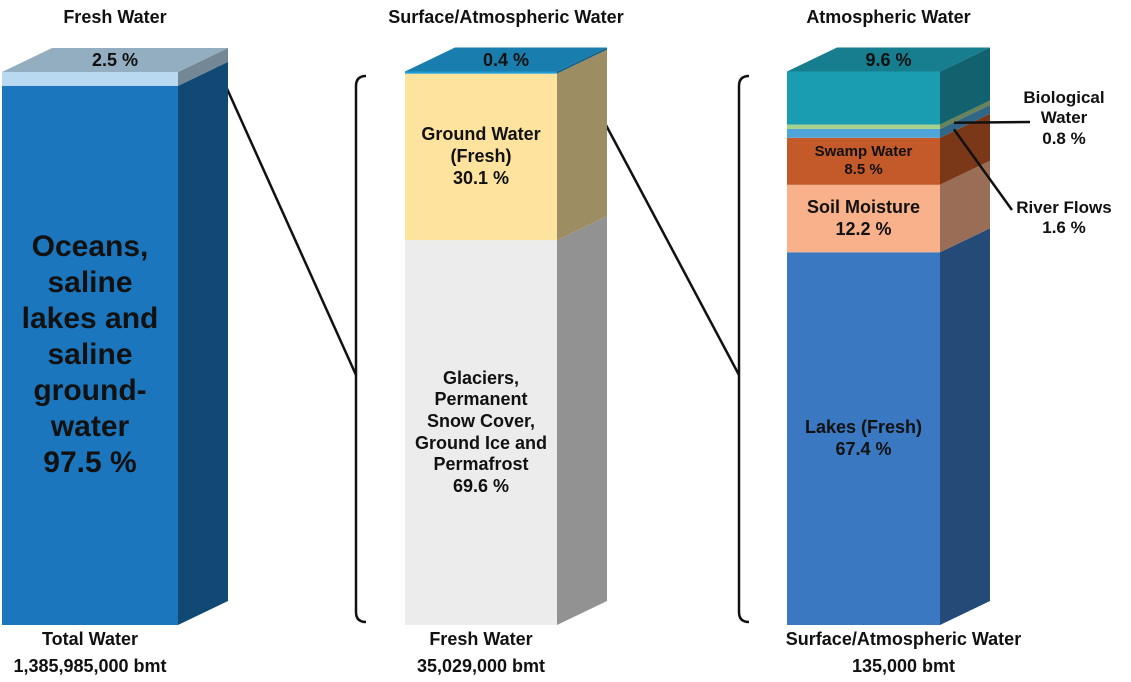  What do you see at coordinates (1064, 207) in the screenshot?
I see `segment-name: River Flows` at bounding box center [1064, 207].